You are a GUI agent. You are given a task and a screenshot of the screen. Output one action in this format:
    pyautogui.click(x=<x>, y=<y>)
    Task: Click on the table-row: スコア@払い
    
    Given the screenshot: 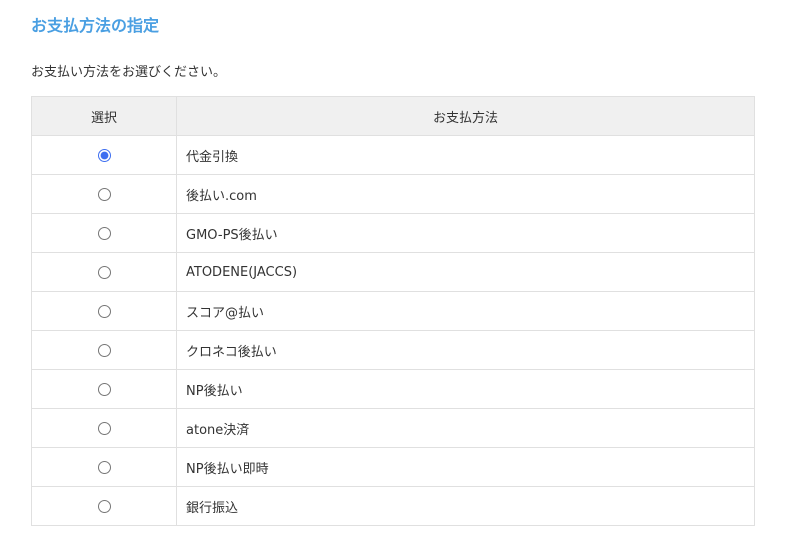 What is the action you would take?
    pyautogui.click(x=393, y=311)
    